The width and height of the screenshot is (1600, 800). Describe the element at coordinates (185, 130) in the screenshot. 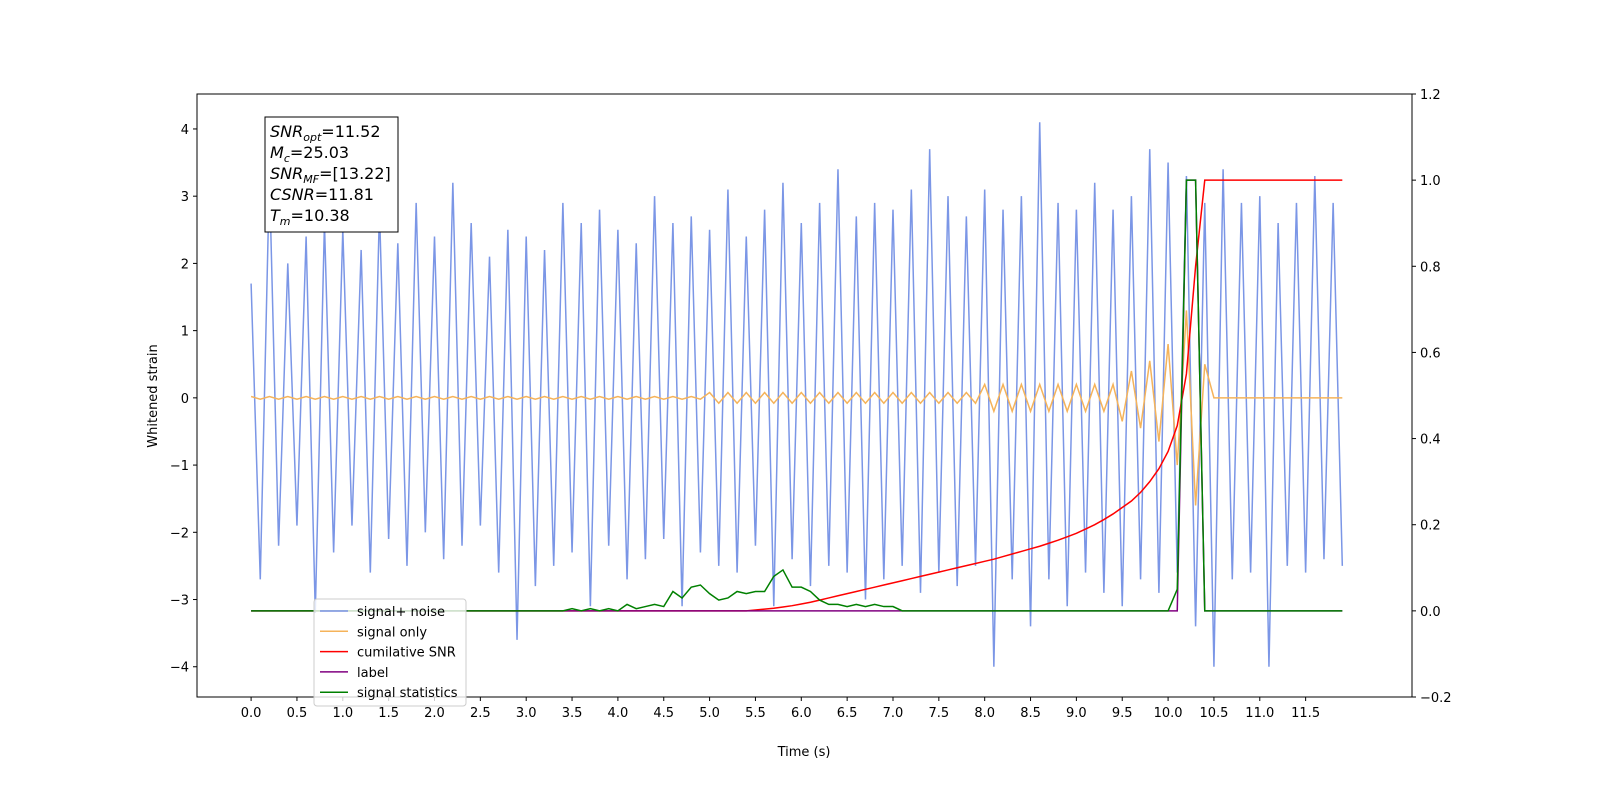

I see `y-tick-label: 4` at that location.